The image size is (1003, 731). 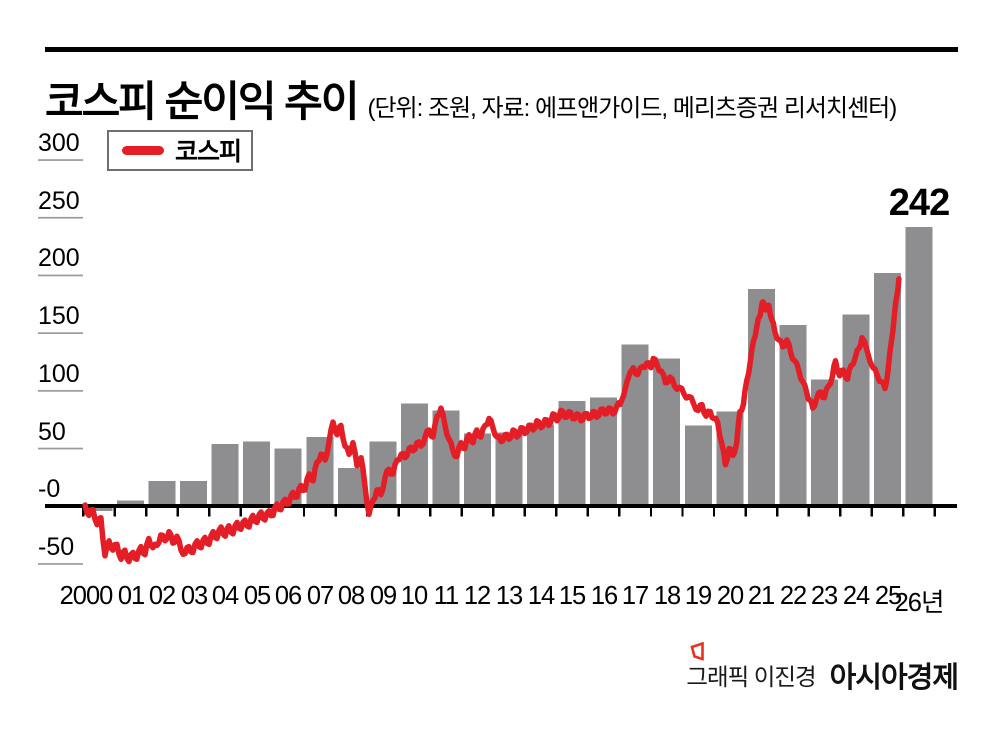 I want to click on x-axis-label: 17, so click(x=635, y=596).